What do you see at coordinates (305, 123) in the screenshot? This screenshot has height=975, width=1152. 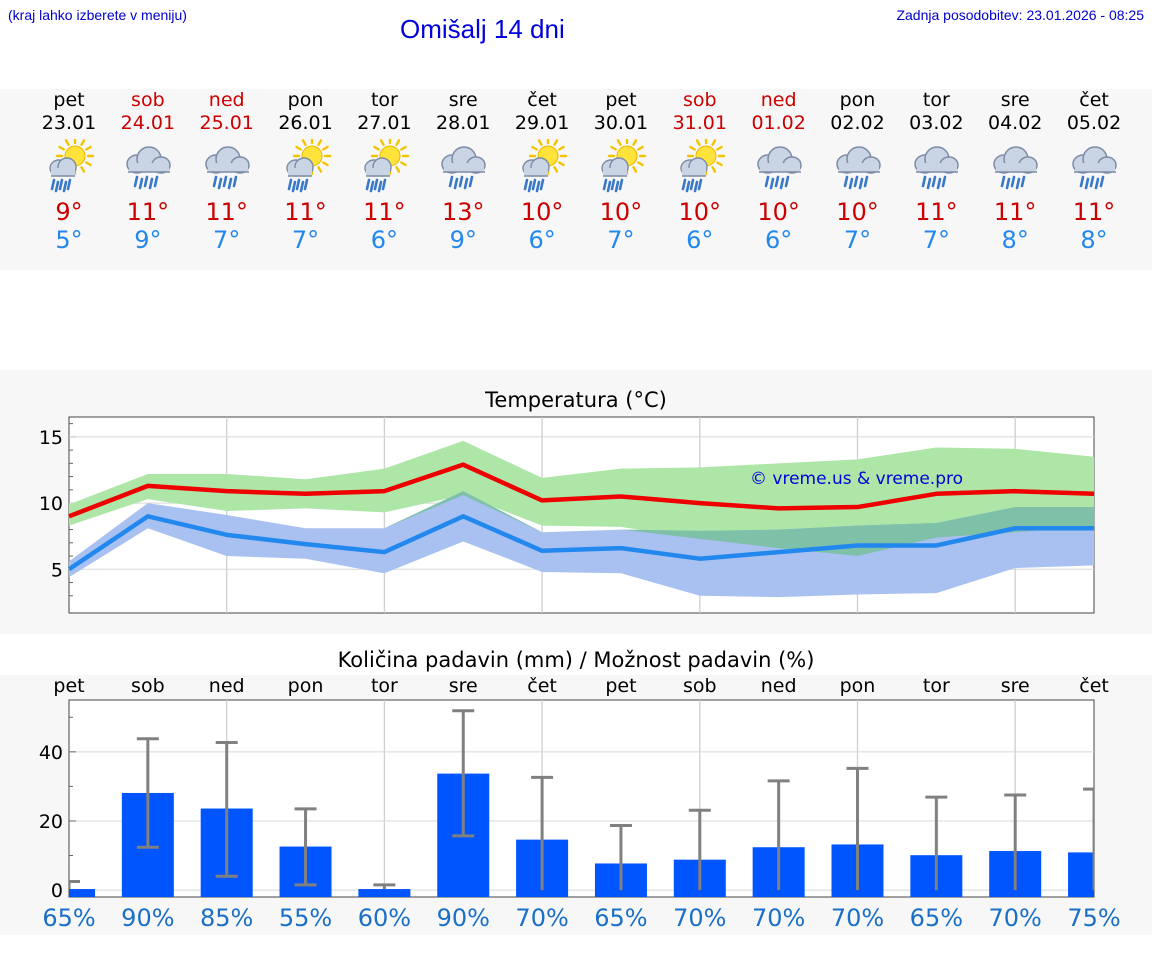 I see `day-date: 26.01` at bounding box center [305, 123].